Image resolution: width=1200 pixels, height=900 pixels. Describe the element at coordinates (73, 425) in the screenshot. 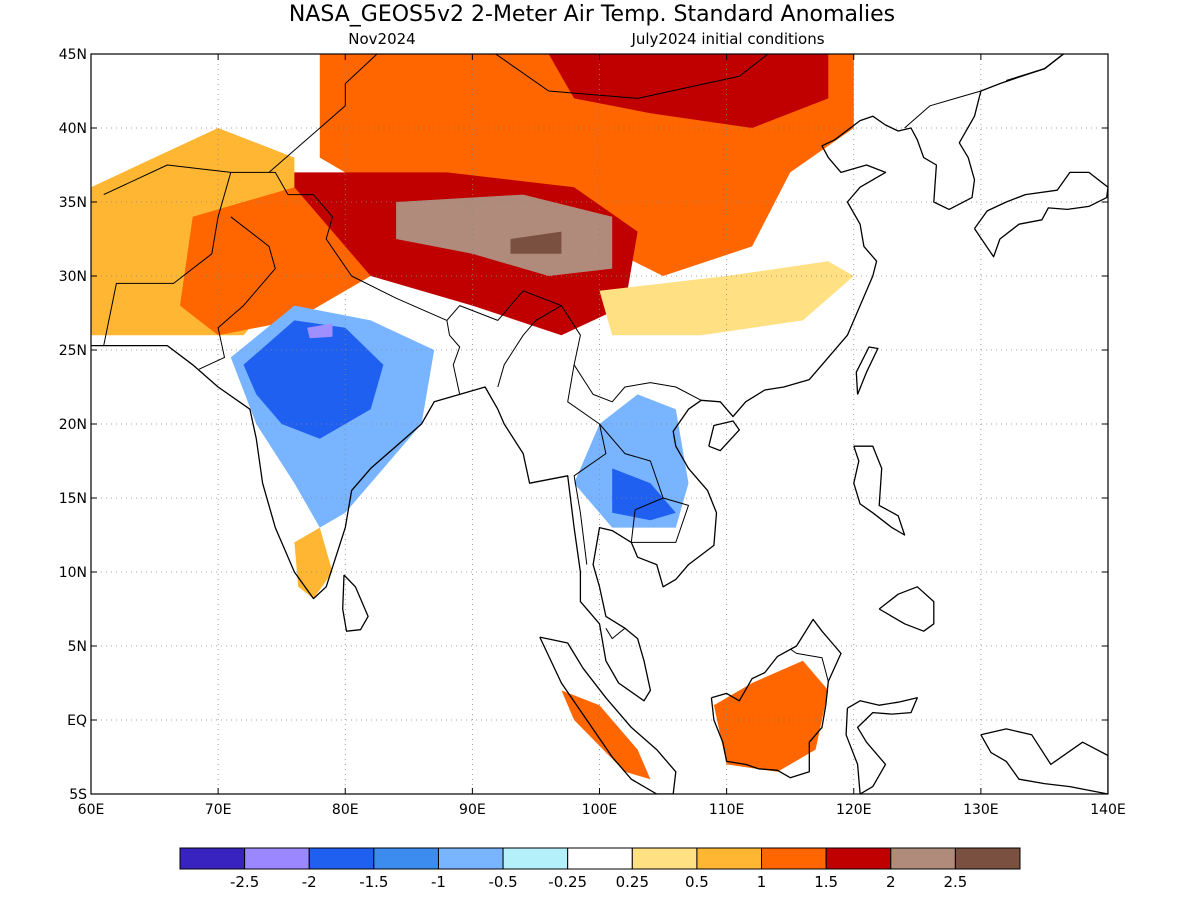

I see `tick-label-lat: 20N` at that location.